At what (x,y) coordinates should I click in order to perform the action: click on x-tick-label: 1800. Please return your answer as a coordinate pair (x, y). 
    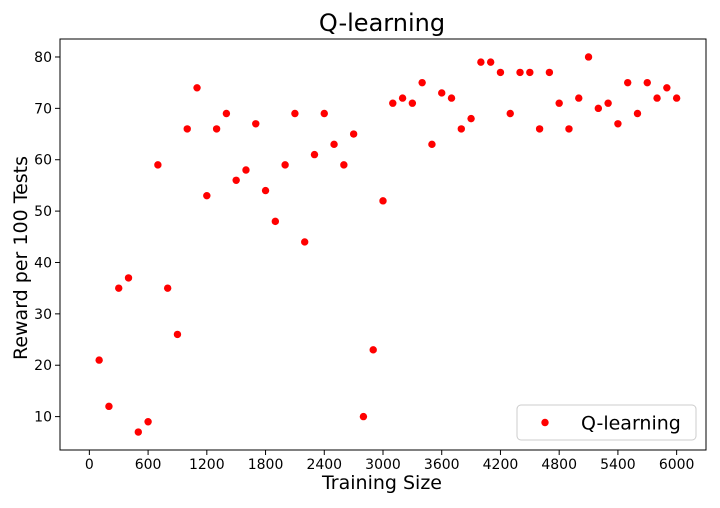
    Looking at the image, I should click on (266, 465).